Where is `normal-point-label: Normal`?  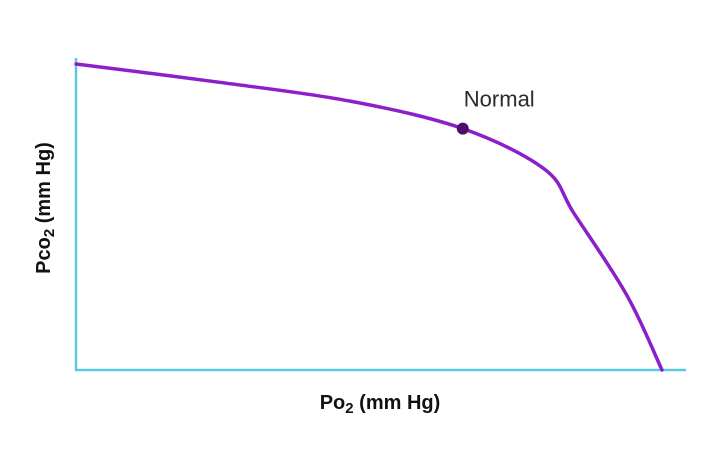 normal-point-label: Normal is located at coordinates (499, 99).